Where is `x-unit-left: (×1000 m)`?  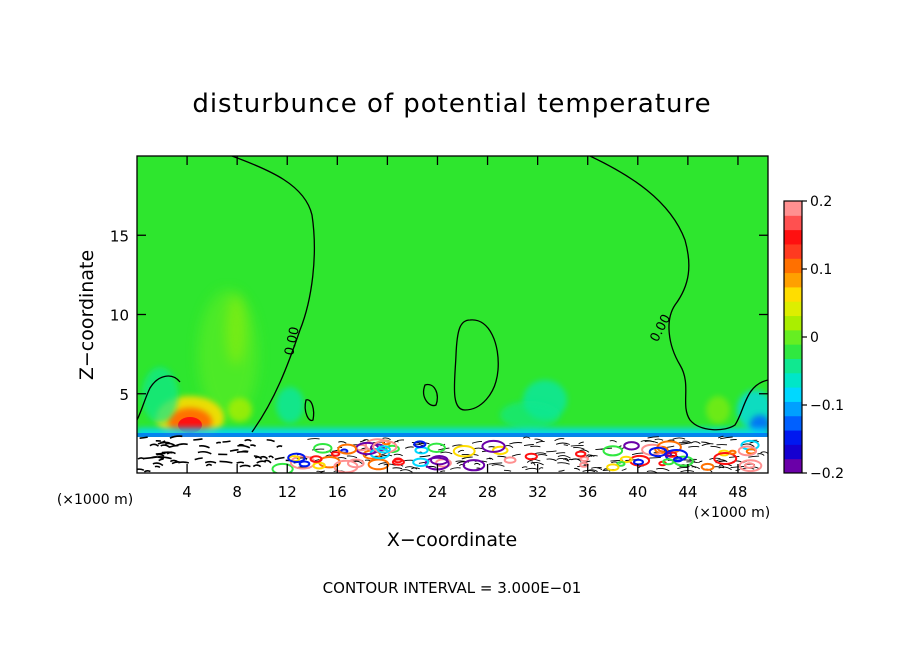 x-unit-left: (×1000 m) is located at coordinates (95, 500).